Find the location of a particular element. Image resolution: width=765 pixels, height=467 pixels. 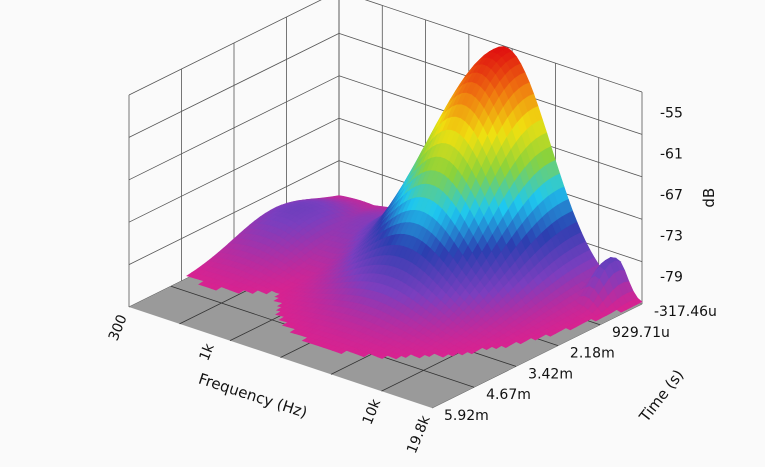

time-axis-title: Time (s) is located at coordinates (661, 396).